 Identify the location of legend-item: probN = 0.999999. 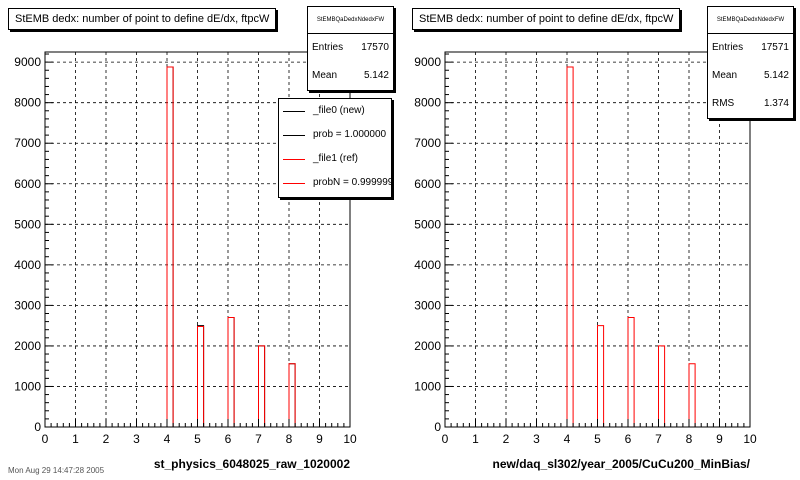
(335, 183).